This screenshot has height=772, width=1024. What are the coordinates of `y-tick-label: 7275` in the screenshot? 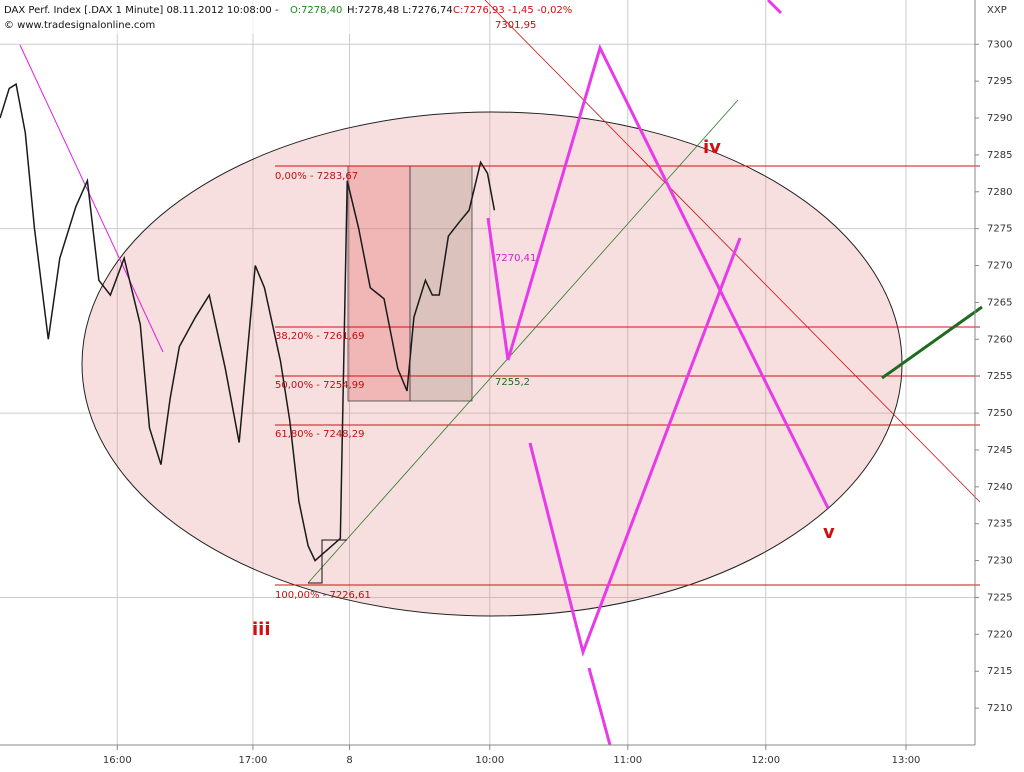 It's located at (999, 229).